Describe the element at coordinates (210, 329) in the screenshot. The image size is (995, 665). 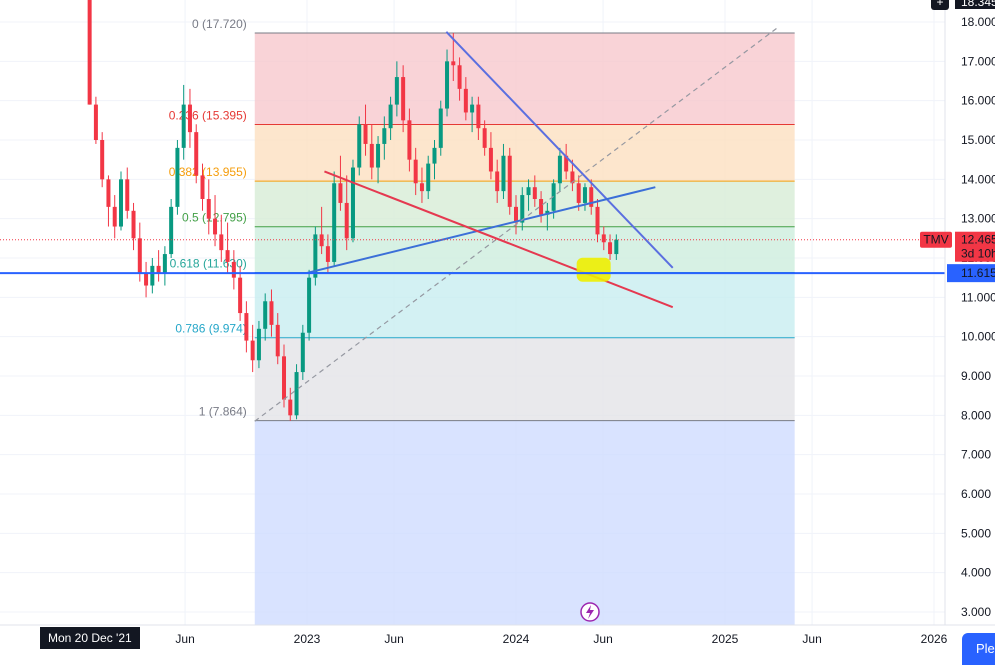
I see `fib-label-0.786: 0.786 (9.974)` at that location.